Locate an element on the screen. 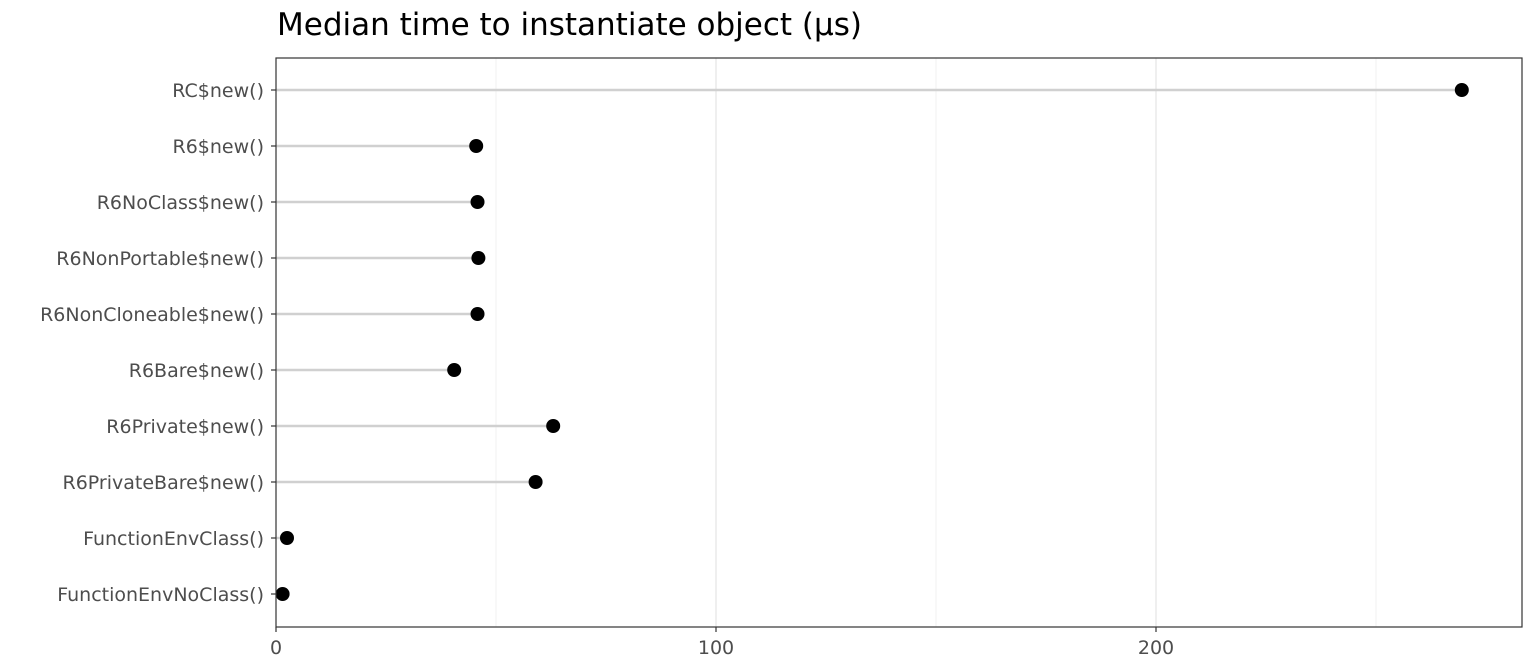  y-tick-label: R6$new() is located at coordinates (218, 147).